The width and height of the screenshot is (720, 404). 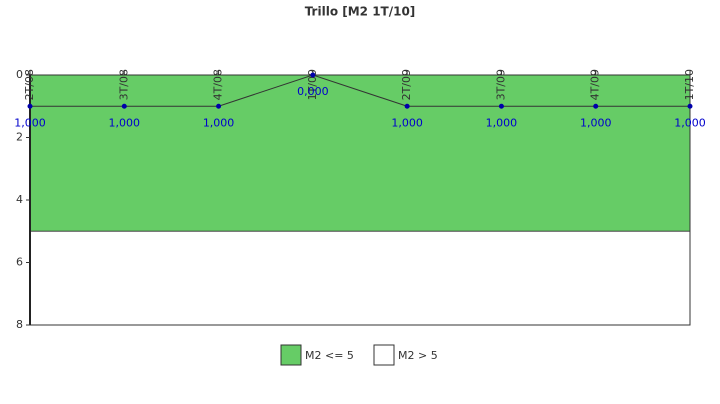 What do you see at coordinates (406, 84) in the screenshot?
I see `x-tick-label: 2T/09` at bounding box center [406, 84].